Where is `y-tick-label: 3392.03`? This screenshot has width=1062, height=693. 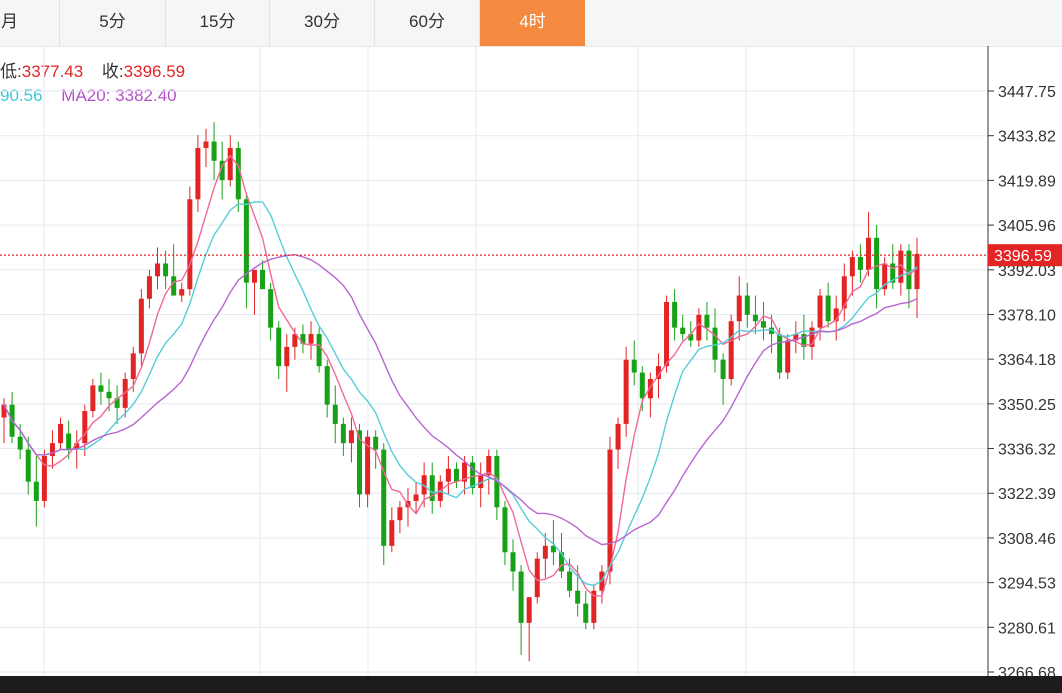 y-tick-label: 3392.03 is located at coordinates (1027, 271).